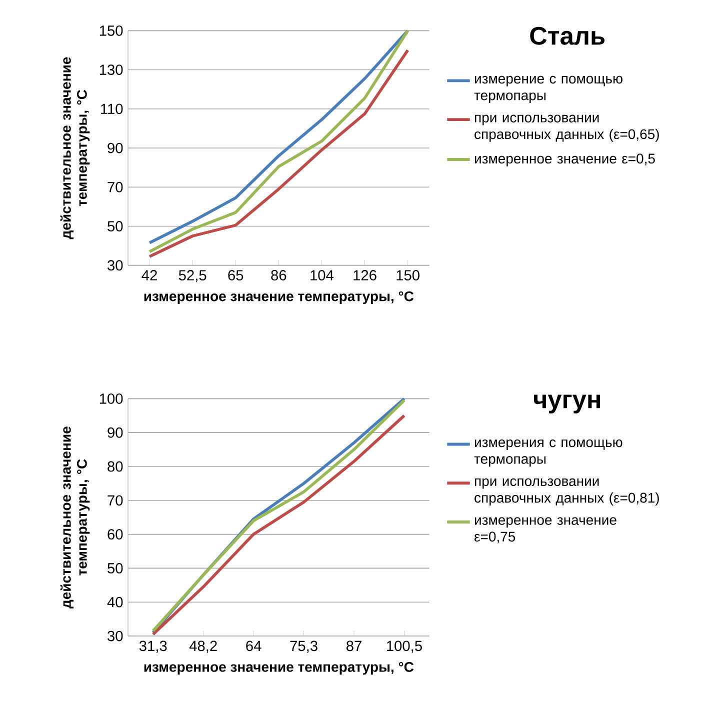  What do you see at coordinates (111, 69) in the screenshot?
I see `y-tick-label: 130` at bounding box center [111, 69].